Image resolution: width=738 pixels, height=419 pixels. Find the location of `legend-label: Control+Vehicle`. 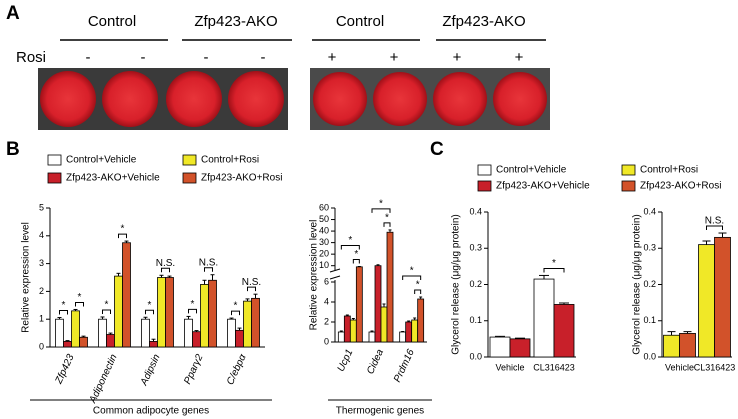

legend-label: Control+Vehicle is located at coordinates (101, 160).